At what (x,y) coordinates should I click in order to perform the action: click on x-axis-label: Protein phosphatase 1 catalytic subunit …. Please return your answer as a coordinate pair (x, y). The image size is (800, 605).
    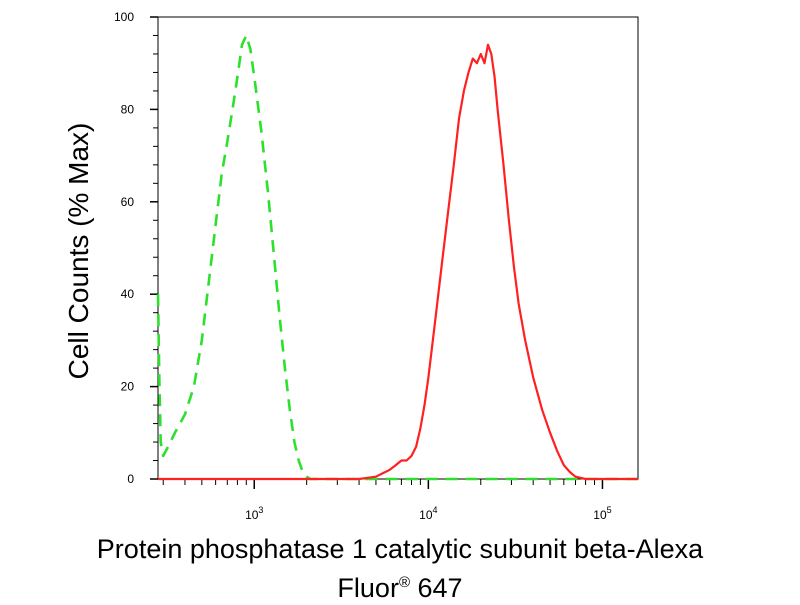
    Looking at the image, I should click on (400, 568).